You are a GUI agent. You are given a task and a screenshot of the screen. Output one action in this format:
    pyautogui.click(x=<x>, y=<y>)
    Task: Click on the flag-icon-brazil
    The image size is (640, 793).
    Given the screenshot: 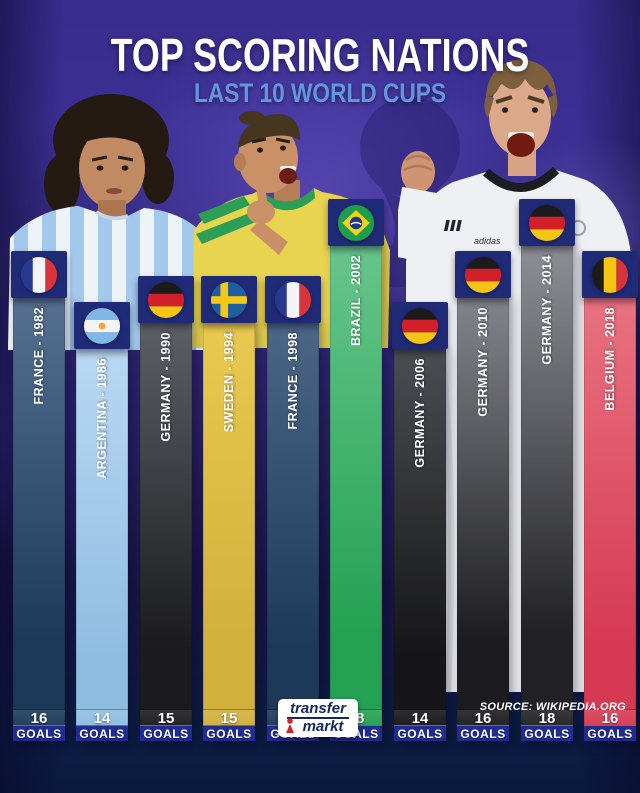 What is the action you would take?
    pyautogui.click(x=356, y=222)
    